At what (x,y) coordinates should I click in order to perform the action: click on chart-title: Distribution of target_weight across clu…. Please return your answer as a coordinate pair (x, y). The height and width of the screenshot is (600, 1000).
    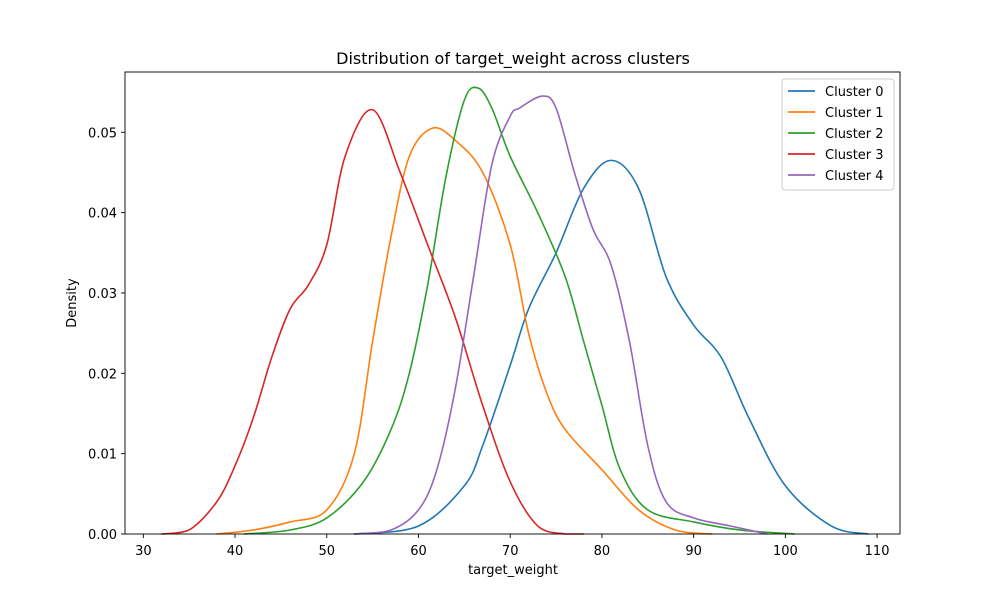
    Looking at the image, I should click on (513, 59).